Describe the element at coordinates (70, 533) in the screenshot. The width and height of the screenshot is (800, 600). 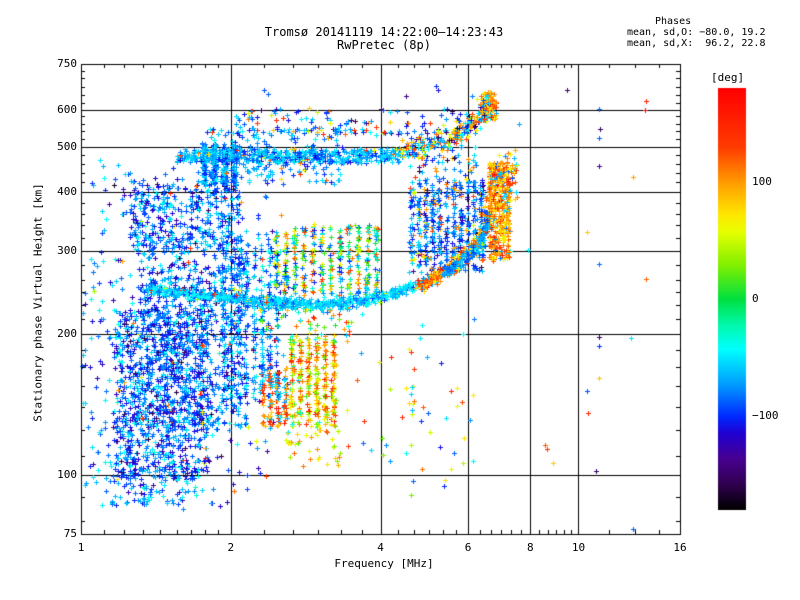
I see `y-tick-label: 75` at that location.